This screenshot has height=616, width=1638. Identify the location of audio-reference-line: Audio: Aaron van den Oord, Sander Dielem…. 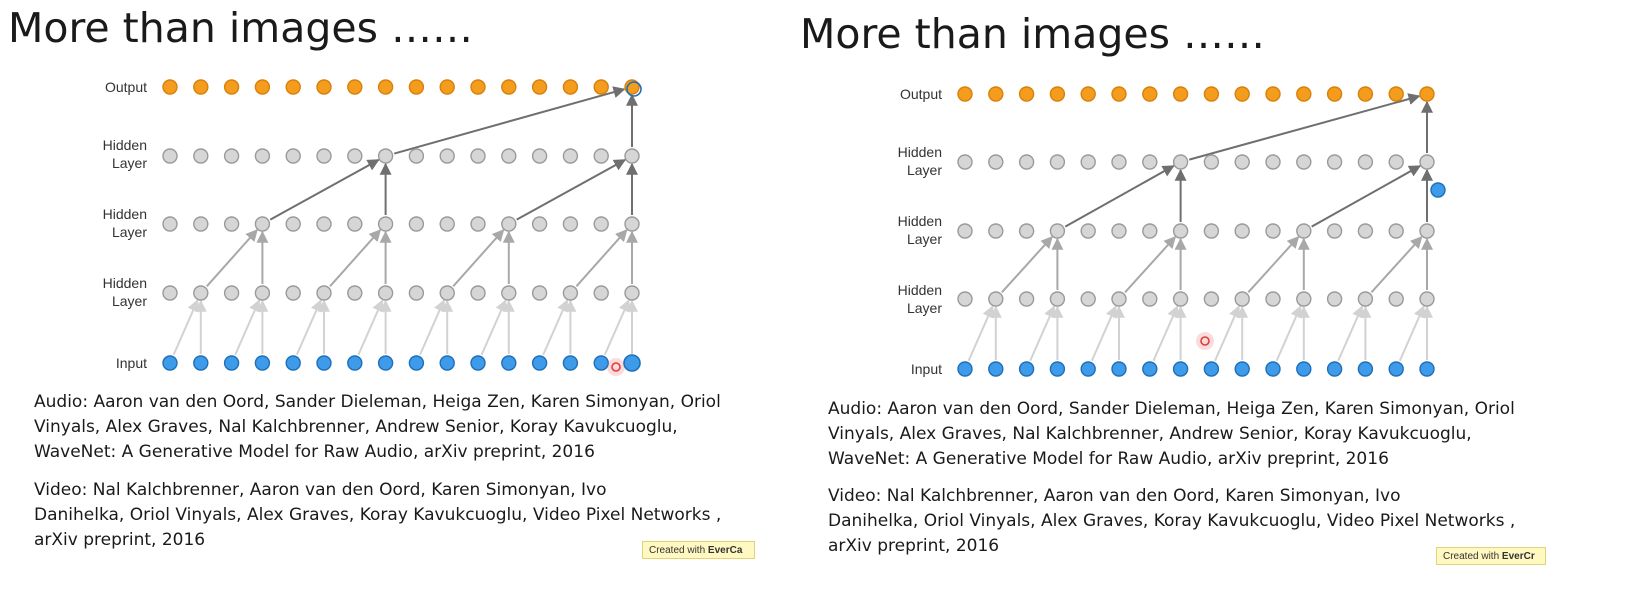
(1171, 409).